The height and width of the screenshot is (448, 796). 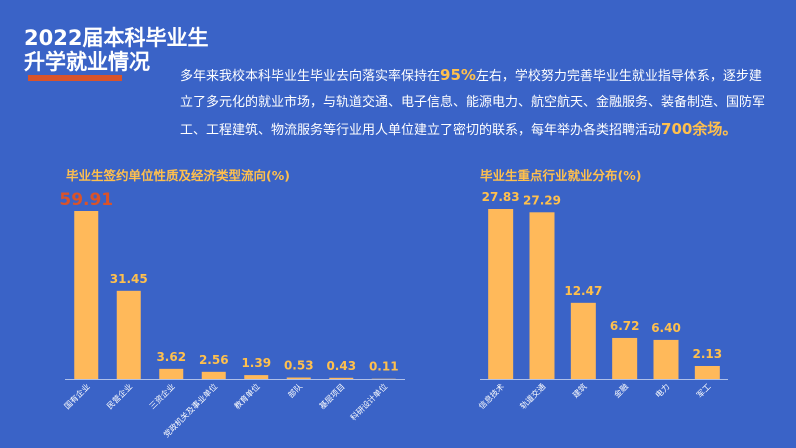 I want to click on chart1-category-label-8: 科研设计单位, so click(x=368, y=401).